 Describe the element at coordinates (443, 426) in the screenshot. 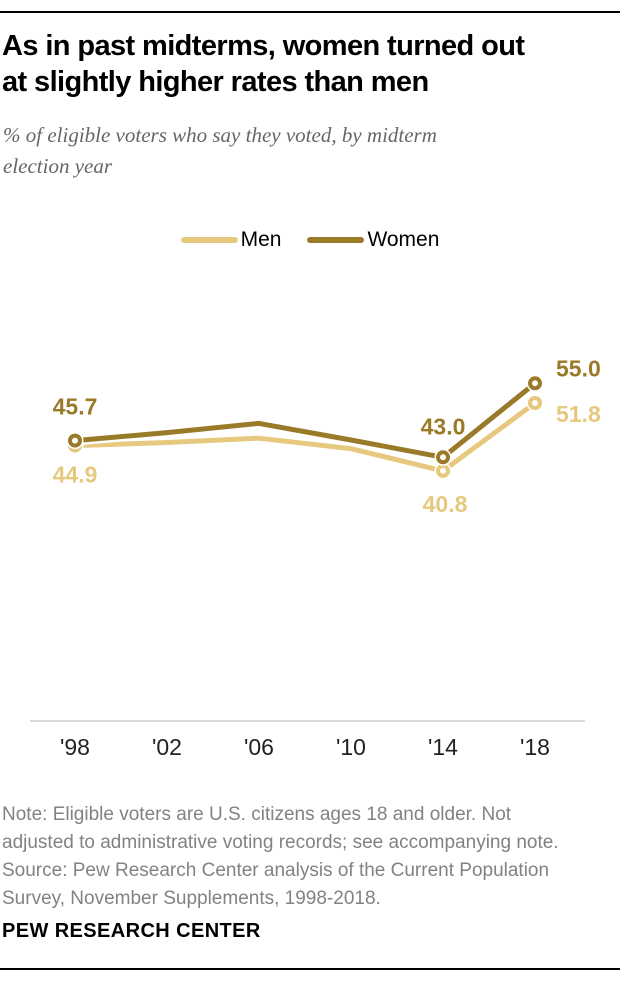

I see `value-label-women-2014: 43.0` at that location.